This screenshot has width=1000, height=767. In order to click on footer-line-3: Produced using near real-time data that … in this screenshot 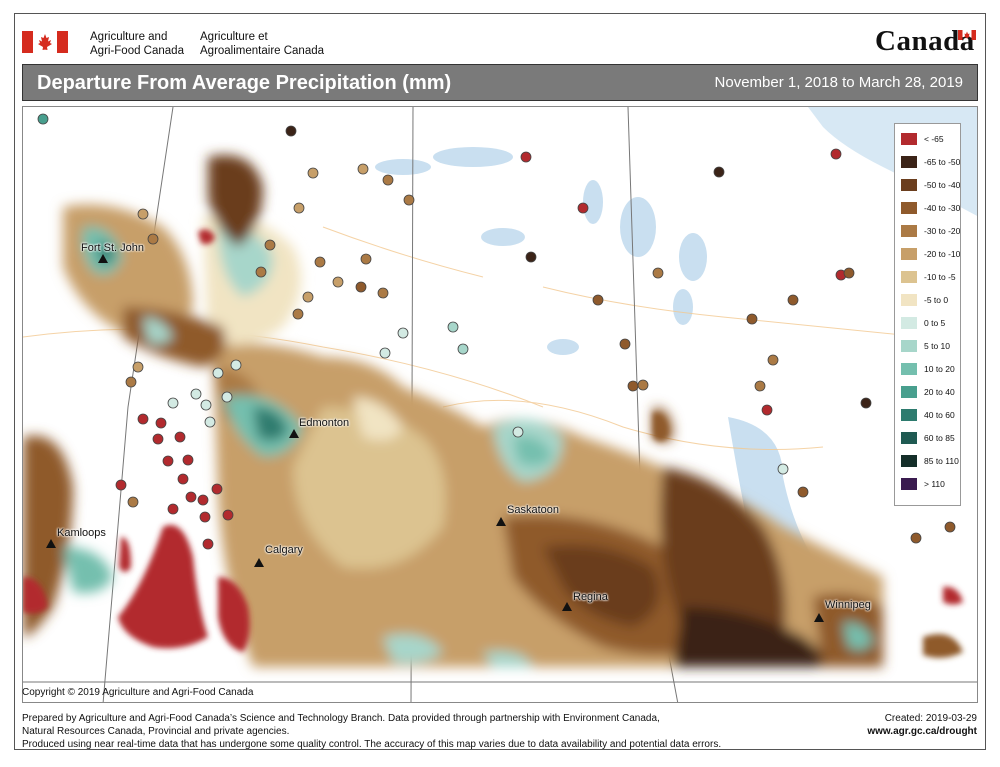, I will do `click(372, 744)`.